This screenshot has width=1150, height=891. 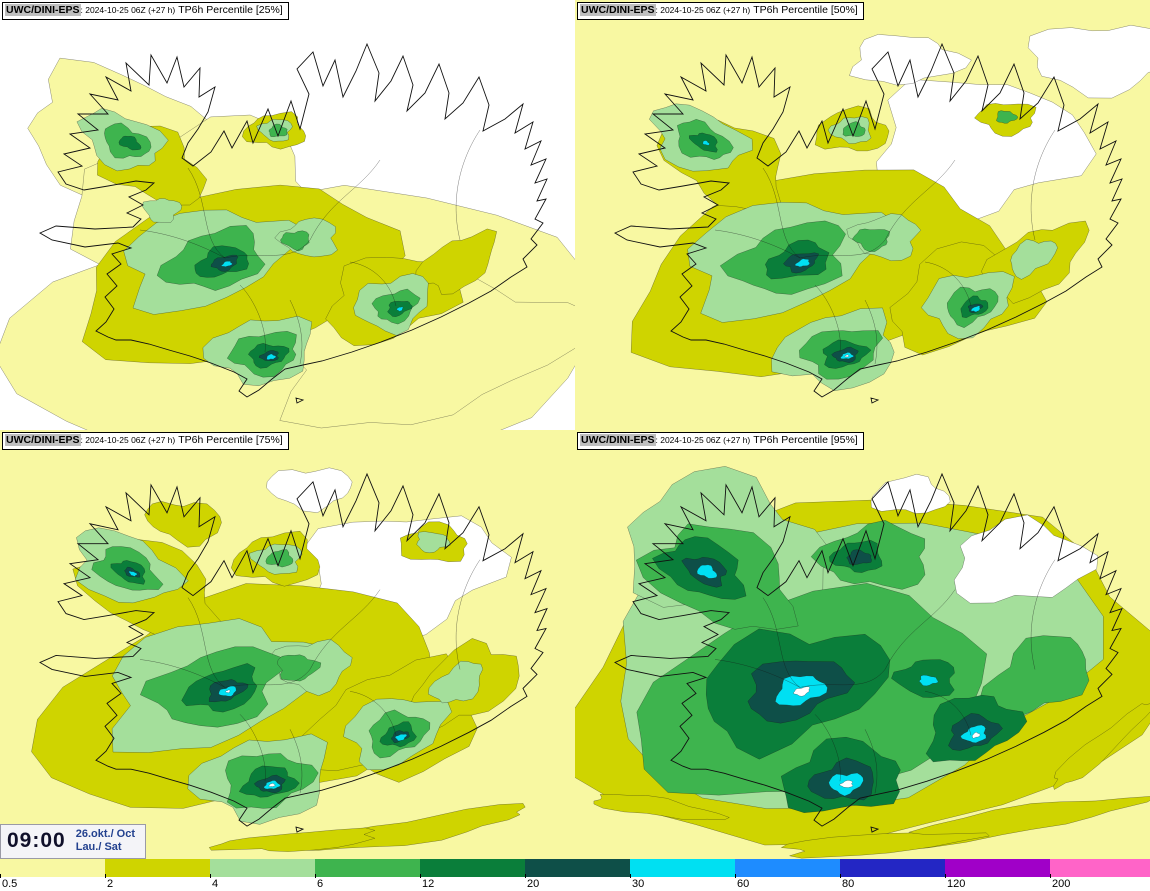 What do you see at coordinates (105, 842) in the screenshot?
I see `valid-date: 26.okt./ Oct Lau./ Sat` at bounding box center [105, 842].